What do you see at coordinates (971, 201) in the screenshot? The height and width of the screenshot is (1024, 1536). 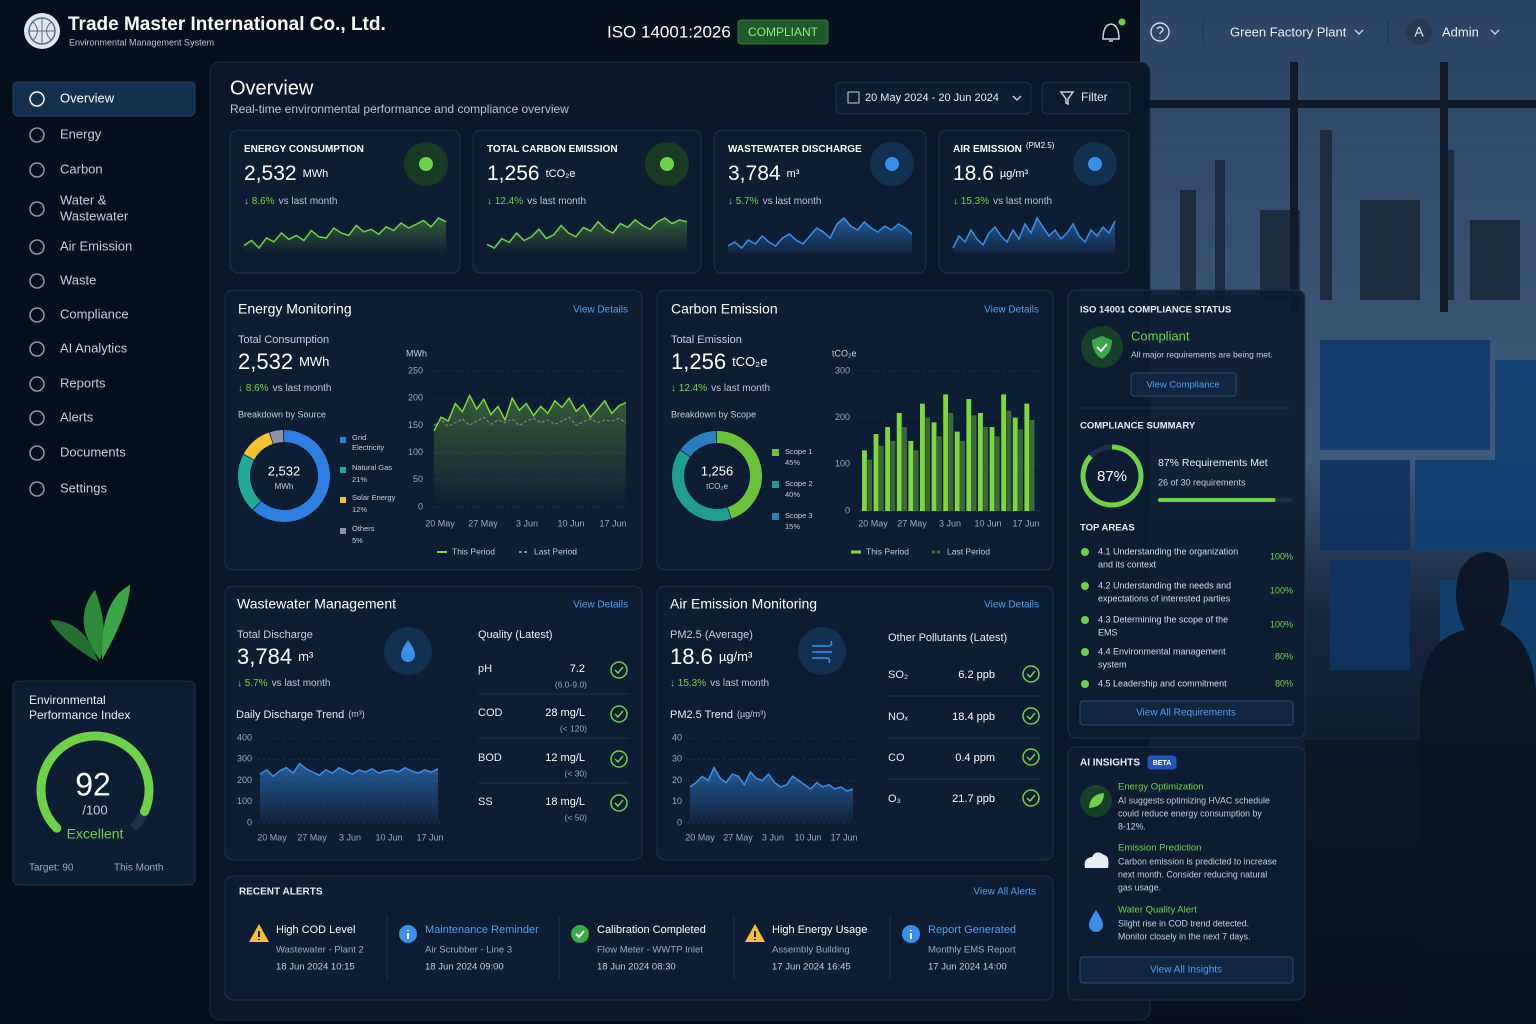 I see `kpi-change-part: ↓ 15.3%` at bounding box center [971, 201].